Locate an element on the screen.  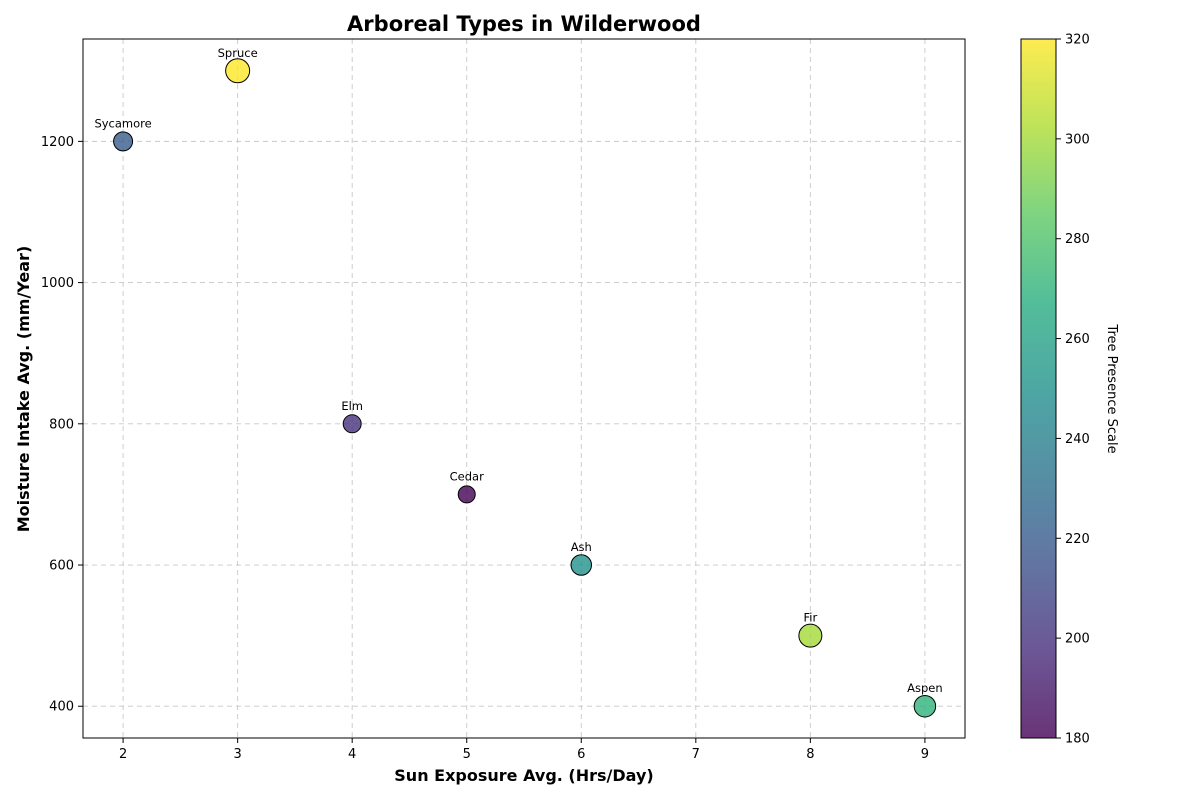
y-axis-label: Moisture Intake Avg. (mm/Year) is located at coordinates (23, 389).